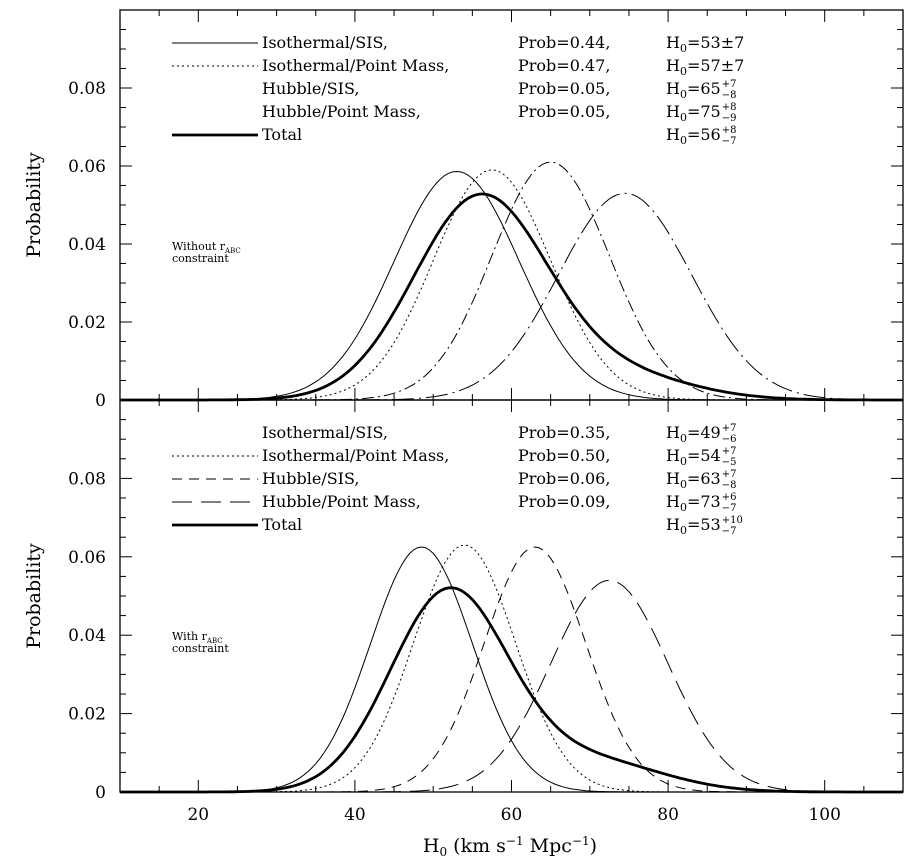  I want to click on x-tick-label: 40, so click(355, 815).